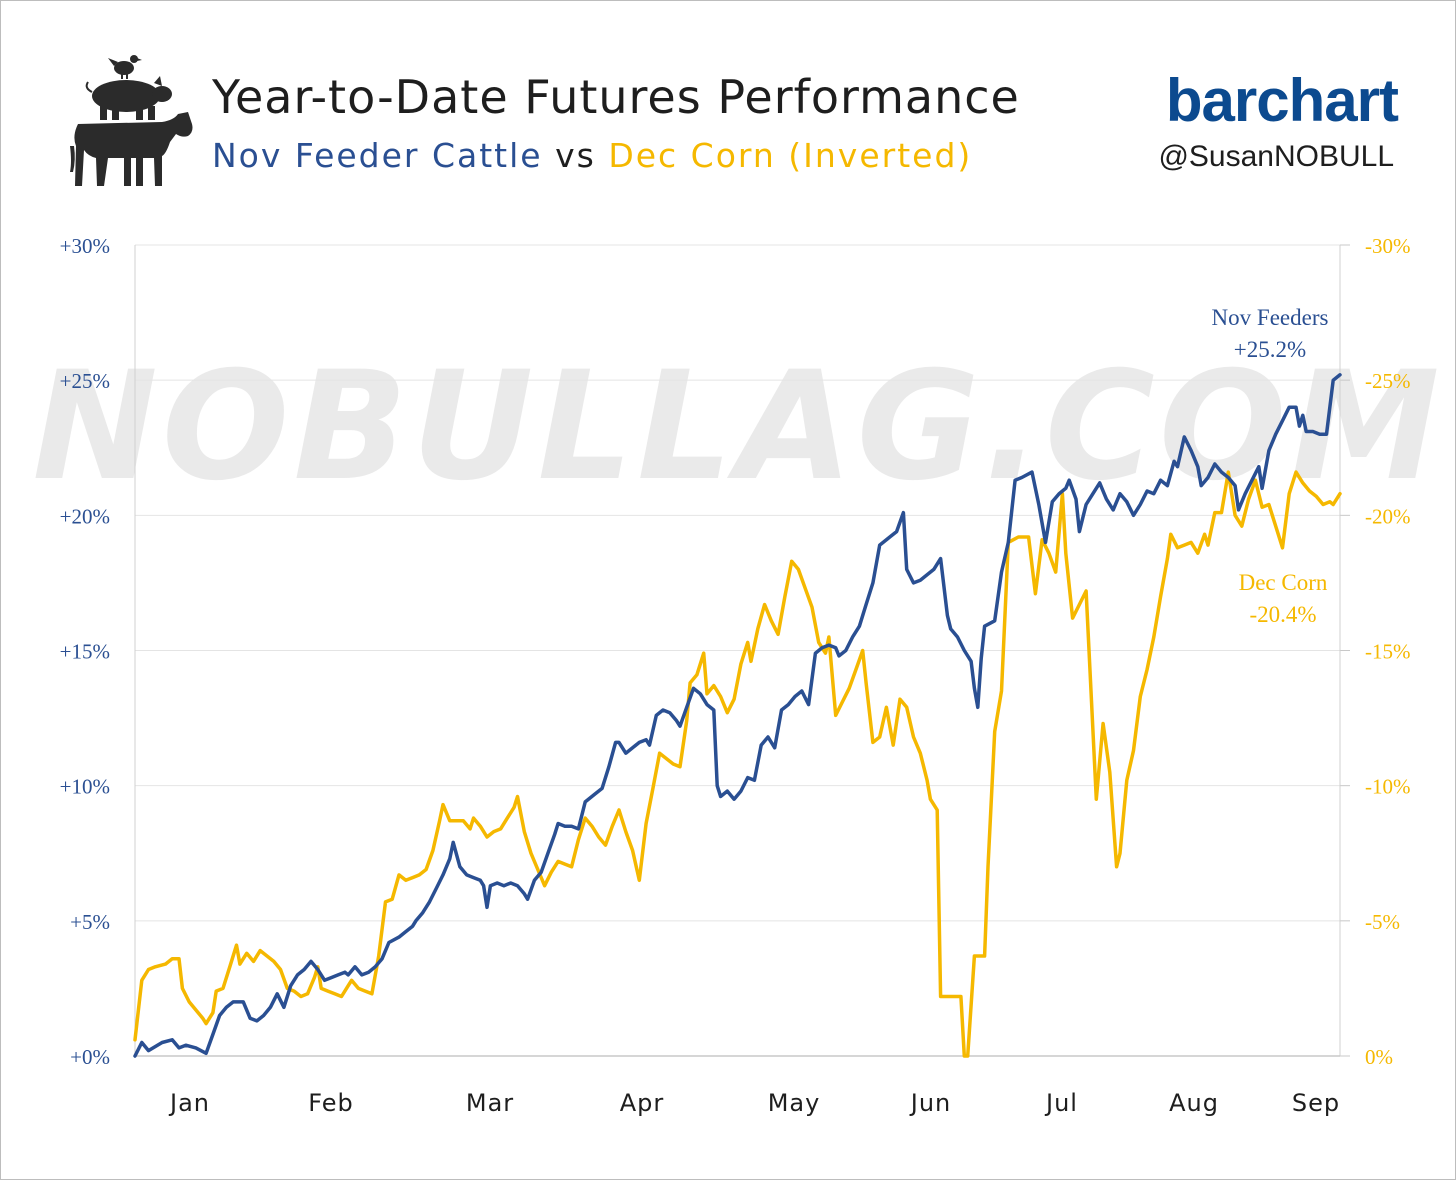 The image size is (1456, 1180). What do you see at coordinates (1061, 1103) in the screenshot?
I see `x-tick-label: Jul` at bounding box center [1061, 1103].